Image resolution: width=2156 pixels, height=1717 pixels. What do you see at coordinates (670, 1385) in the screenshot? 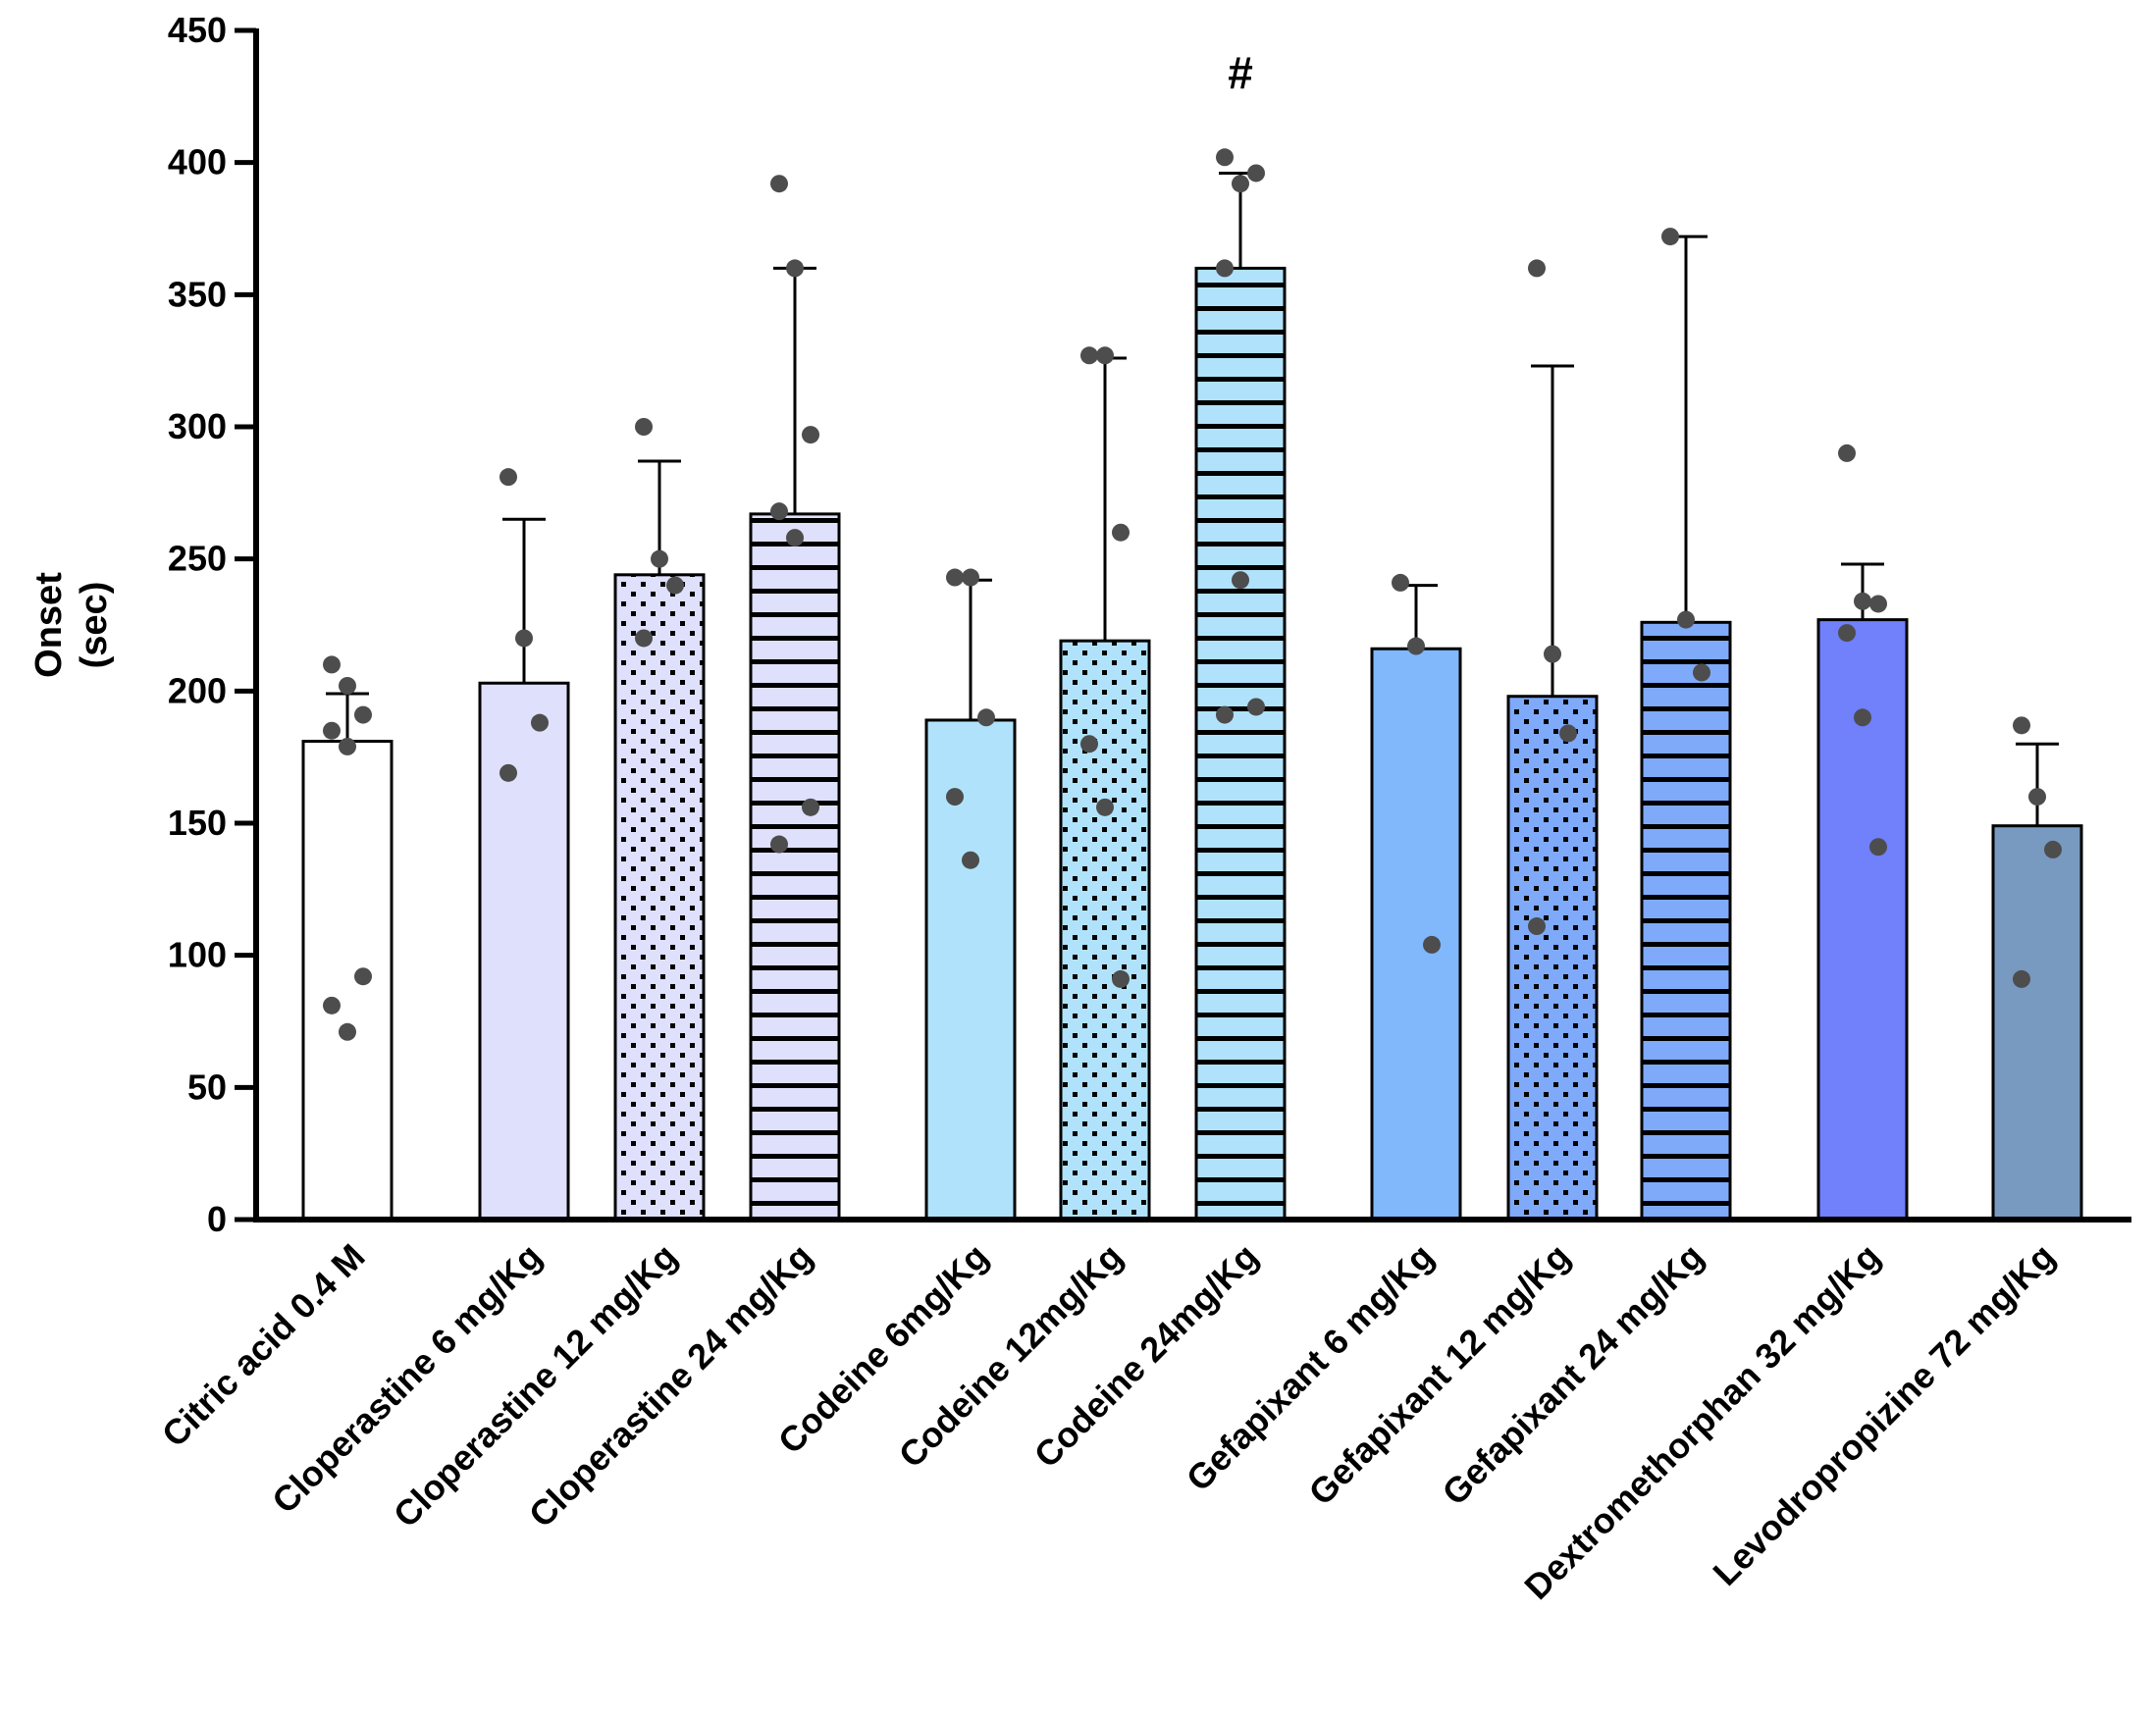
I see `x-tick-label: Cloperastine 24 mg/Kg` at bounding box center [670, 1385].